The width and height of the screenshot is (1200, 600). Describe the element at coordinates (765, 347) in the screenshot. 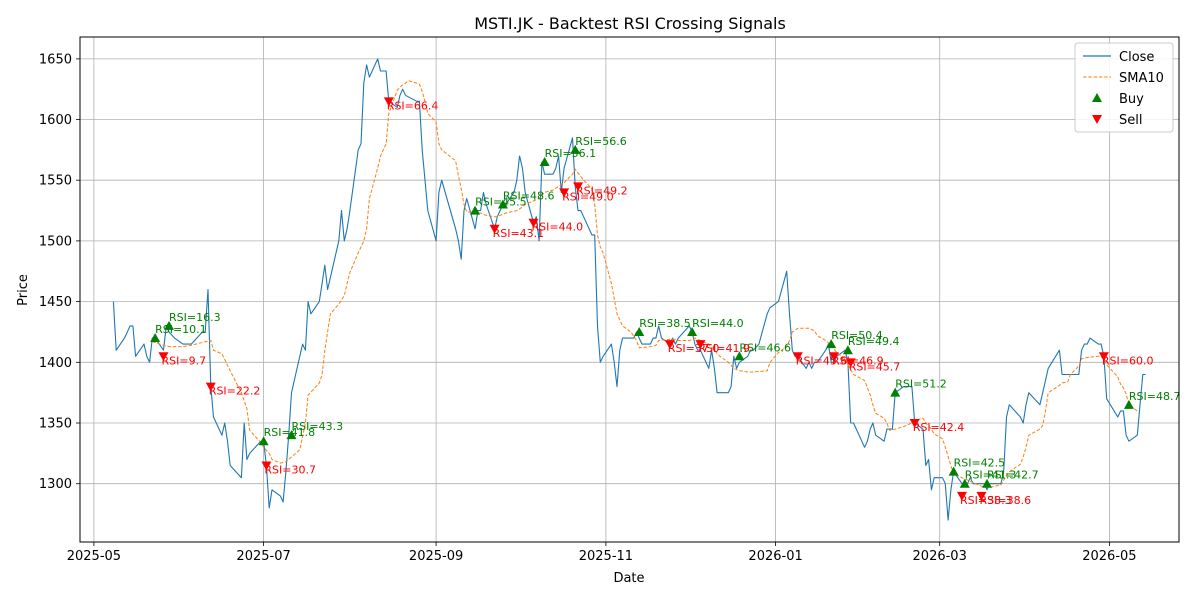

I see `buy-annotation: RSI=46.6` at that location.